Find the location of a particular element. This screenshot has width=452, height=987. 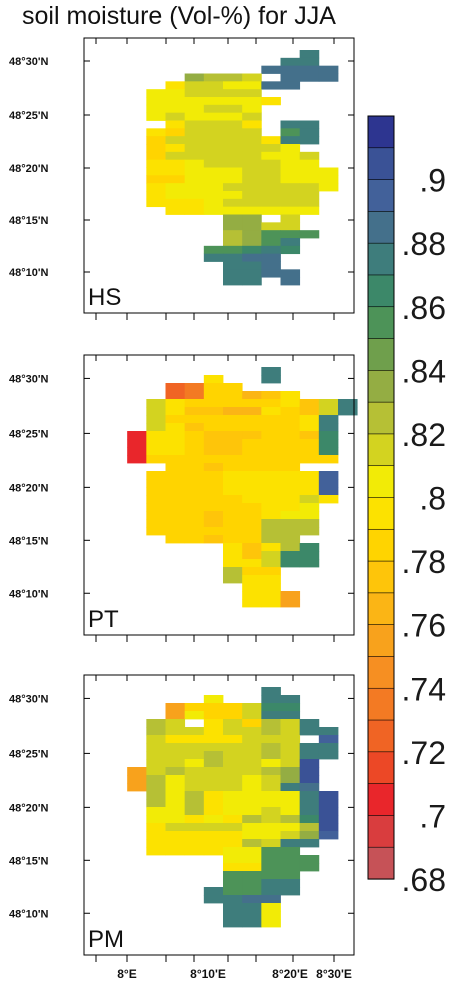

lat-tick-label: 48°30'N is located at coordinates (28, 699).